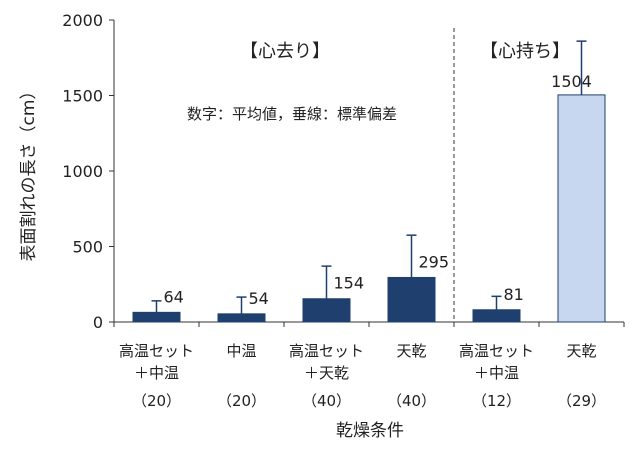  Describe the element at coordinates (98, 322) in the screenshot. I see `y-tick-label: 0` at that location.